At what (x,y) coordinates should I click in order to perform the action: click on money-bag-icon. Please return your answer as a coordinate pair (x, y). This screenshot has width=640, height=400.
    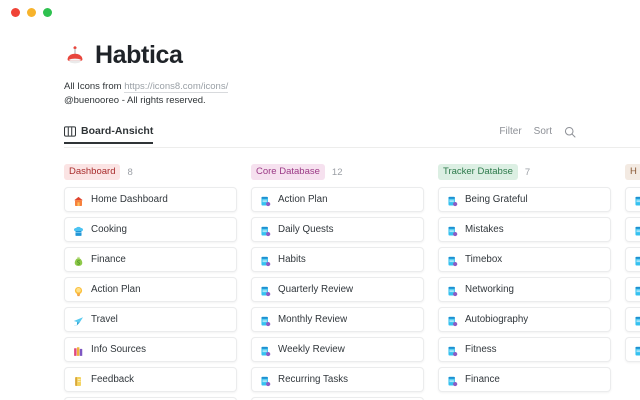
    Looking at the image, I should click on (78, 260).